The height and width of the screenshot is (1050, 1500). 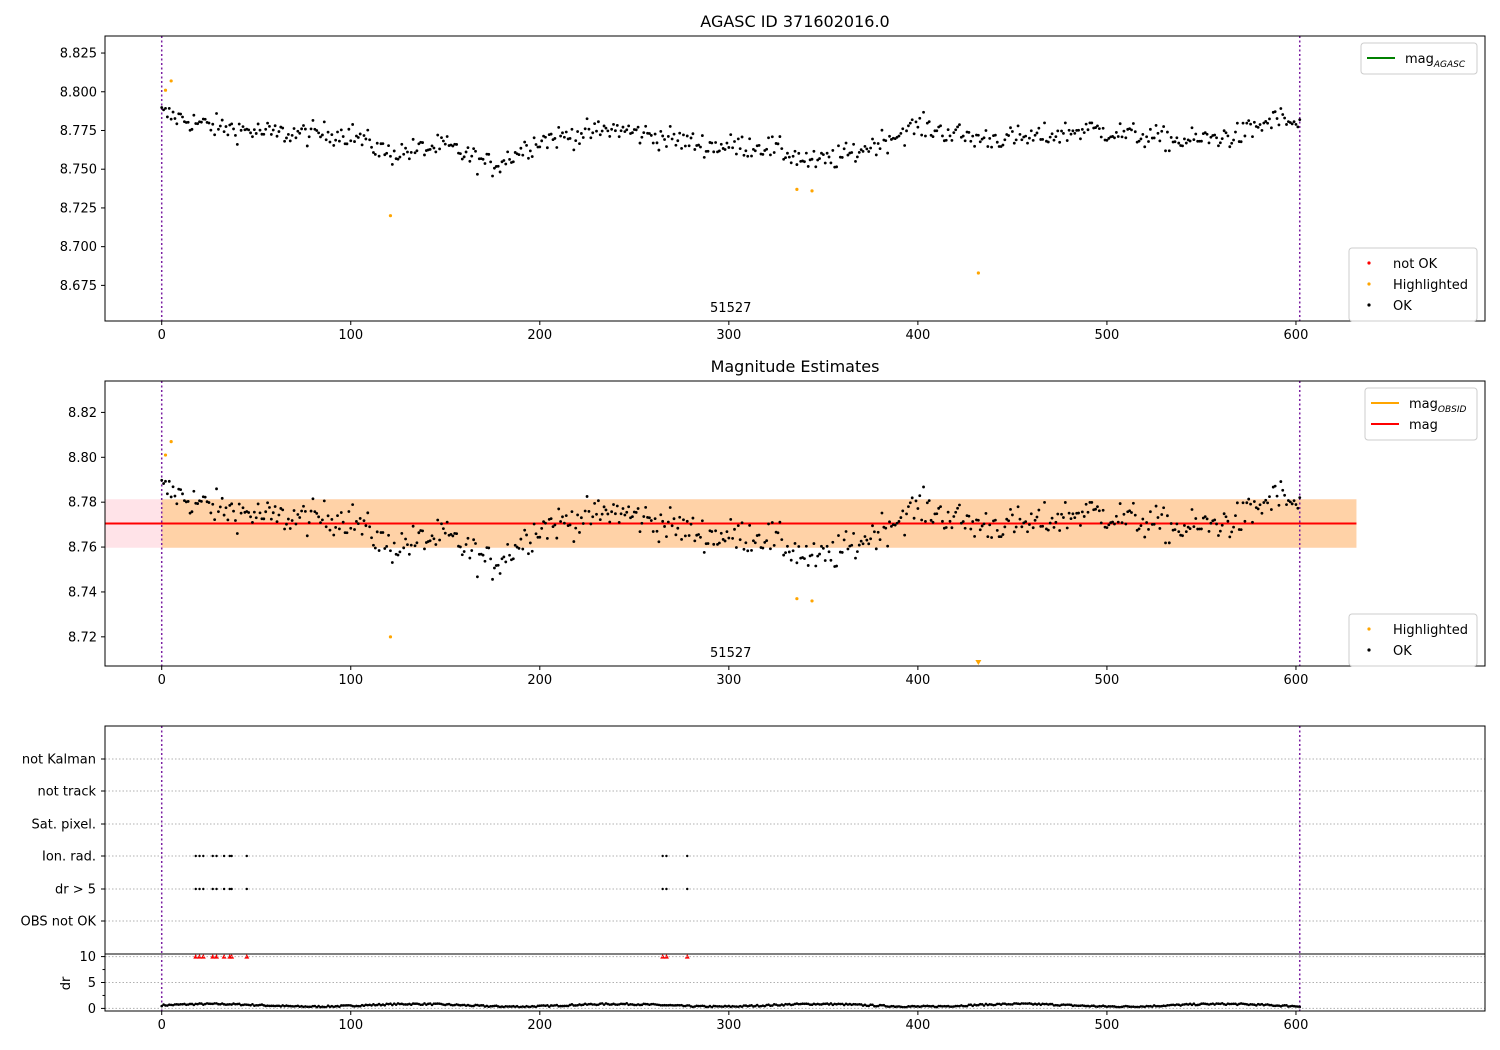 What do you see at coordinates (1296, 680) in the screenshot?
I see `x-tick-label: 600` at bounding box center [1296, 680].